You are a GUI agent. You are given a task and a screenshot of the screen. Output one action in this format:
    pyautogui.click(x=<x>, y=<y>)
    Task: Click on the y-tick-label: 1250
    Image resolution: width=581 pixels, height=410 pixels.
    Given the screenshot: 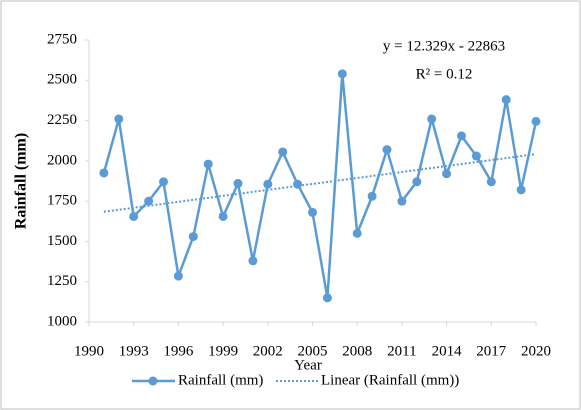 What is the action you would take?
    pyautogui.click(x=62, y=281)
    